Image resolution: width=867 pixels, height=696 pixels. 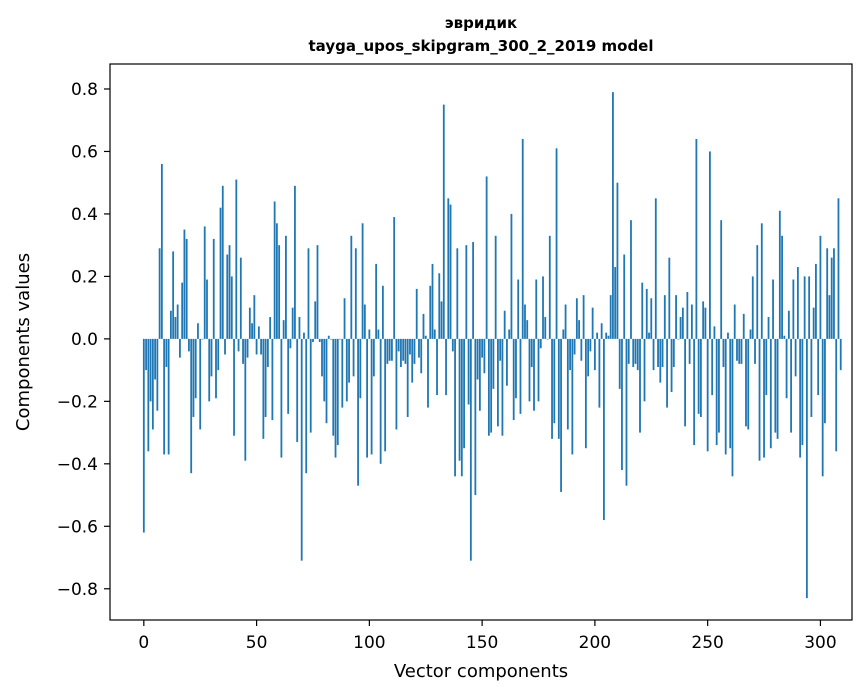 What do you see at coordinates (595, 643) in the screenshot?
I see `x-tick-label: 200` at bounding box center [595, 643].